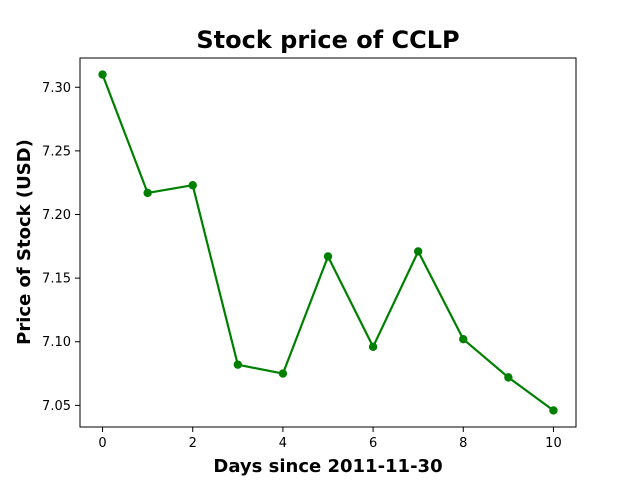  Describe the element at coordinates (330, 439) in the screenshot. I see `x-axis: 0 2 4 6 8 10` at that location.